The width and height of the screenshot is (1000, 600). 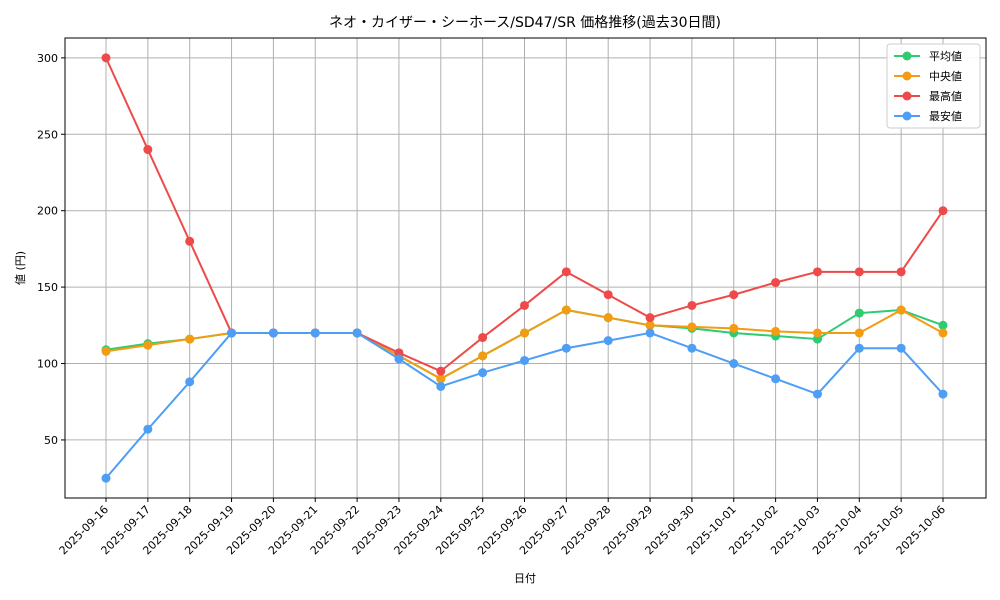 I want to click on legend-label: 最高値, so click(x=945, y=96).